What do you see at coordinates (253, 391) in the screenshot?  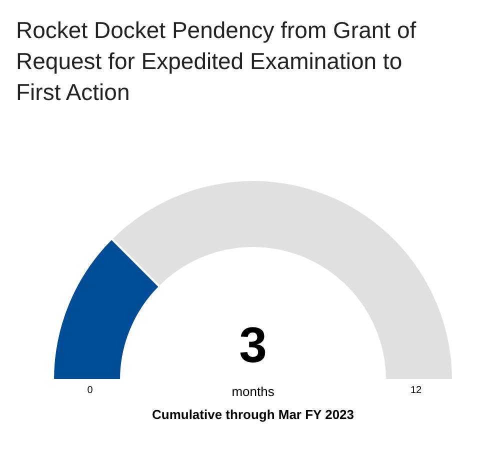 I see `text: months` at bounding box center [253, 391].